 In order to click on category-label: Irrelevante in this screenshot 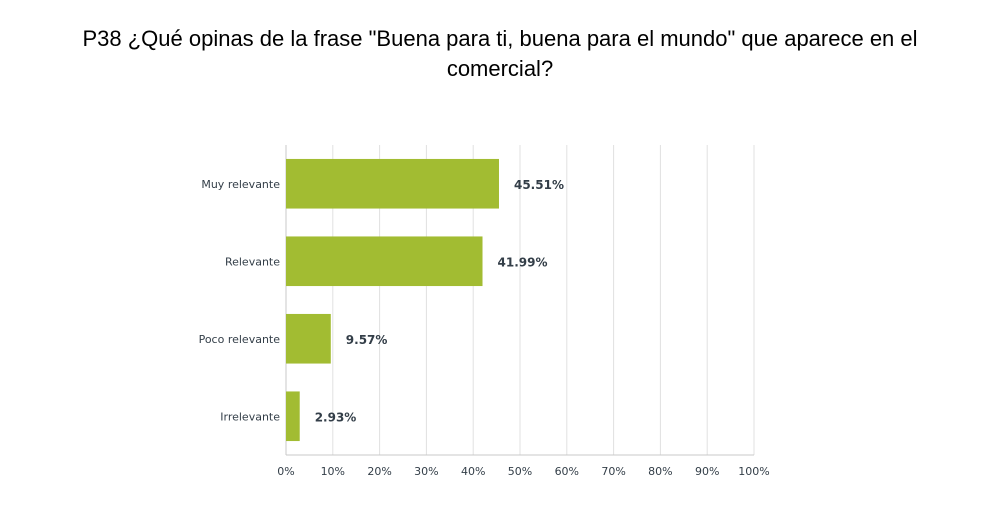, I will do `click(250, 416)`.